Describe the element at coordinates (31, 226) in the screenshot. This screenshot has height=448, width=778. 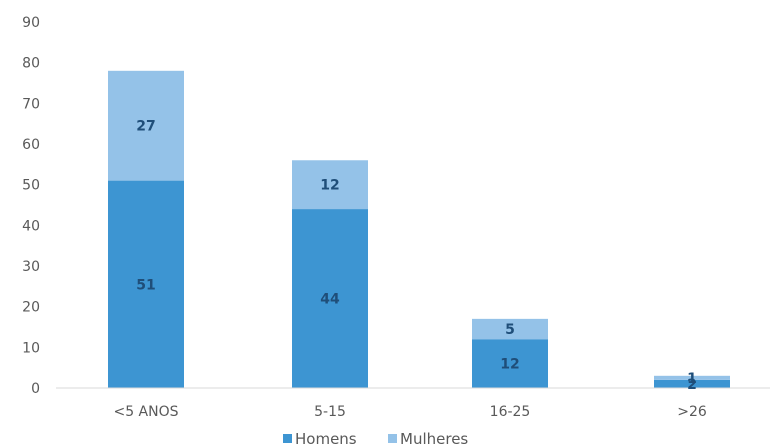
I see `y-tick-label: 40` at that location.